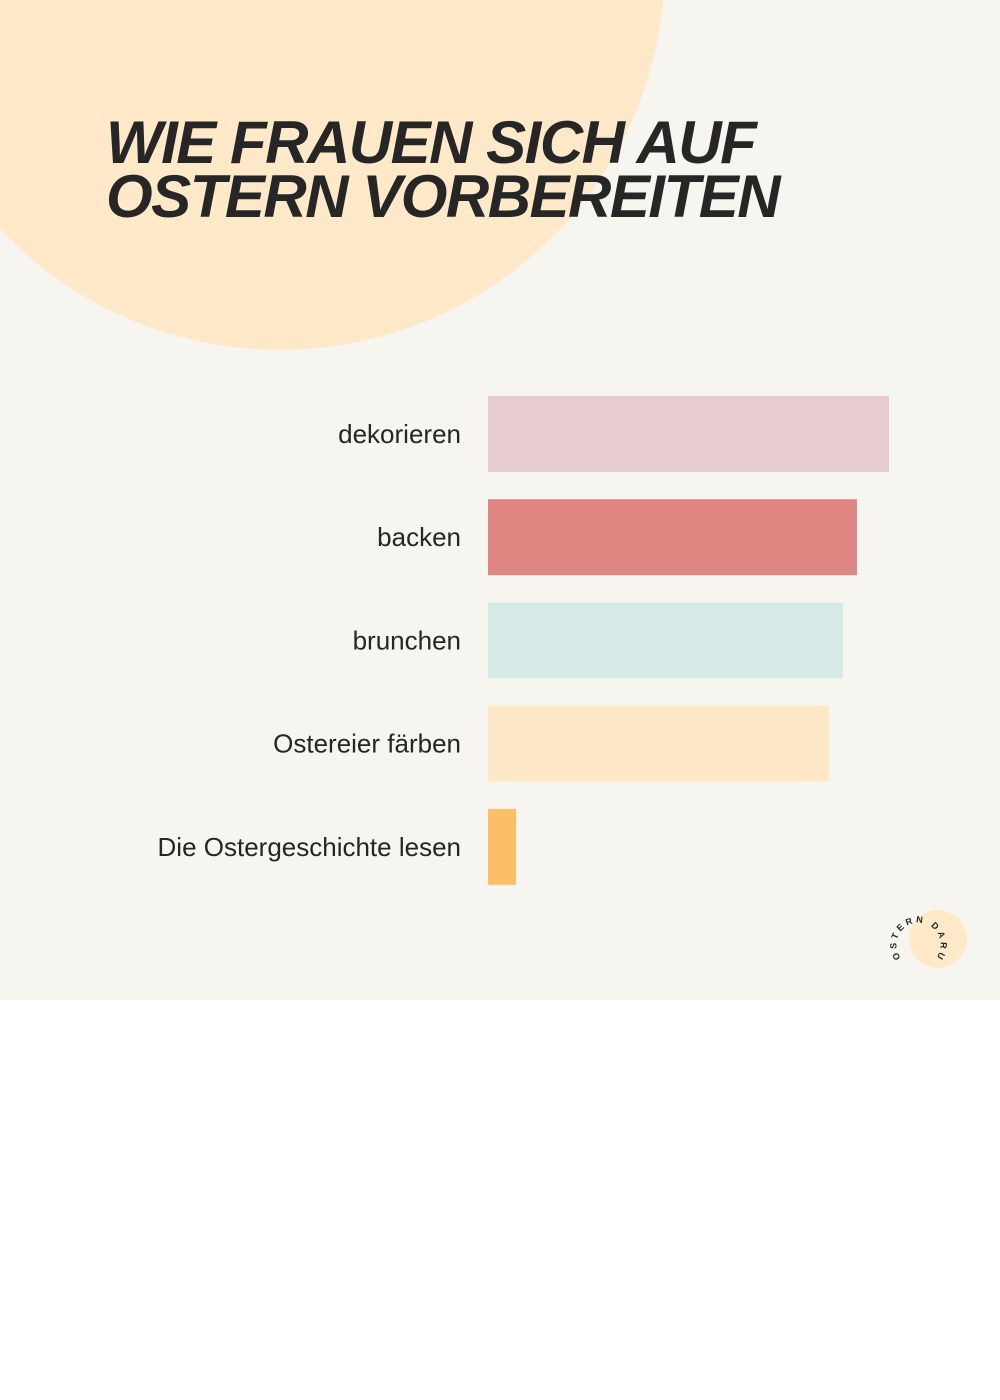 This screenshot has width=1000, height=1400. Describe the element at coordinates (407, 640) in the screenshot. I see `category-label-2: brunchen` at that location.